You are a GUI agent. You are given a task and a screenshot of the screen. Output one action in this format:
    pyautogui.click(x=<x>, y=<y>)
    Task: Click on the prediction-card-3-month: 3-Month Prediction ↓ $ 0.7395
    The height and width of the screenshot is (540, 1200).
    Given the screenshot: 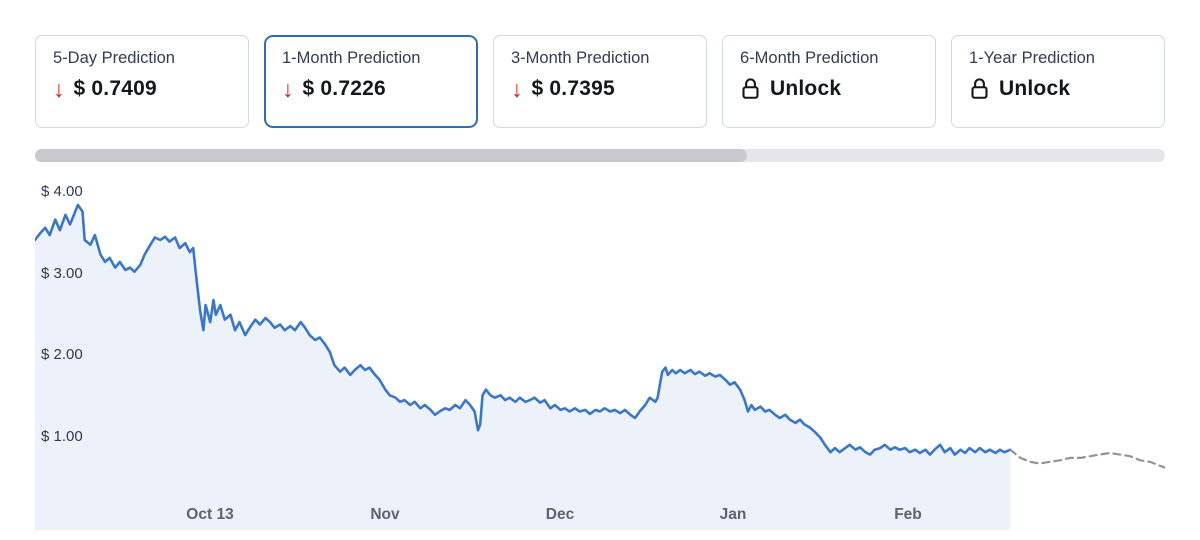 What is the action you would take?
    pyautogui.click(x=600, y=81)
    